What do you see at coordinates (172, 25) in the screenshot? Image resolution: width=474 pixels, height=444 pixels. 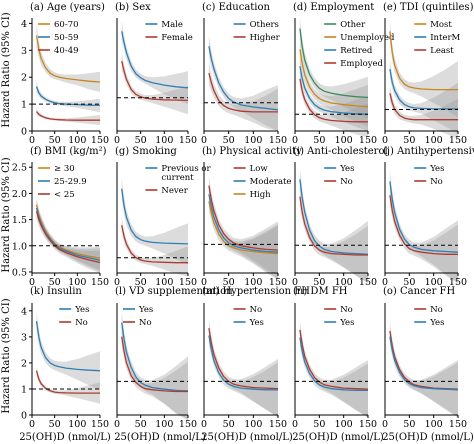 I see `legend-label: Male` at bounding box center [172, 25].